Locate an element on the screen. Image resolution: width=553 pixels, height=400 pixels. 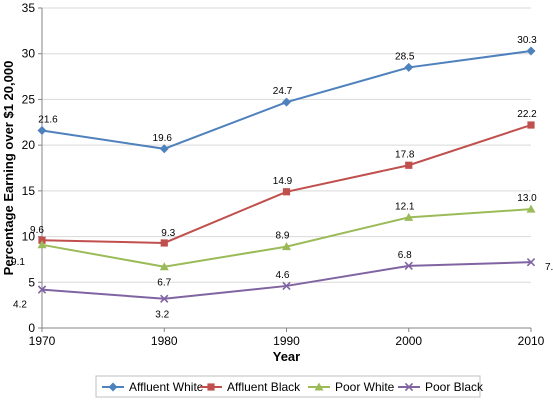
x-tick-label: 2000 is located at coordinates (408, 341).